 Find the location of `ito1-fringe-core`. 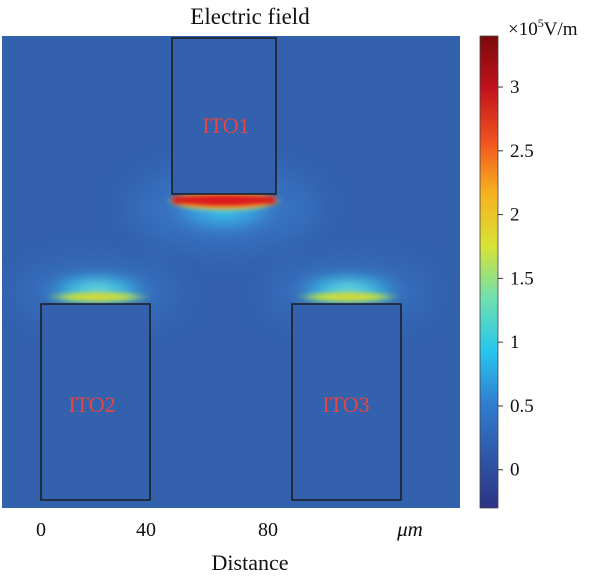

ito1-fringe-core is located at coordinates (224, 200).